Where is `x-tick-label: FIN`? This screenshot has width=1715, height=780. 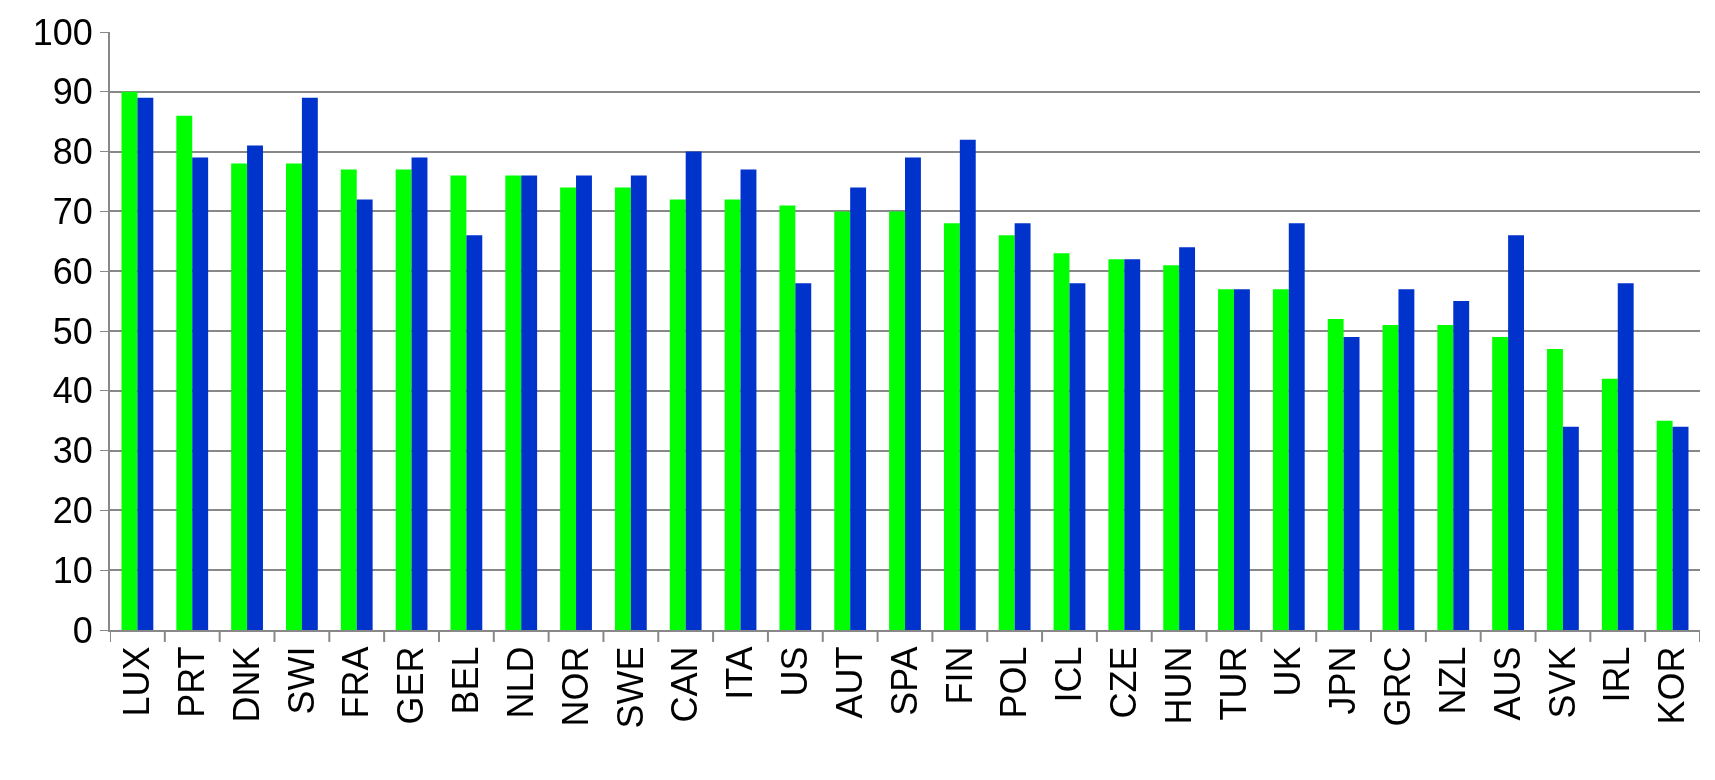 x-tick-label: FIN is located at coordinates (959, 675).